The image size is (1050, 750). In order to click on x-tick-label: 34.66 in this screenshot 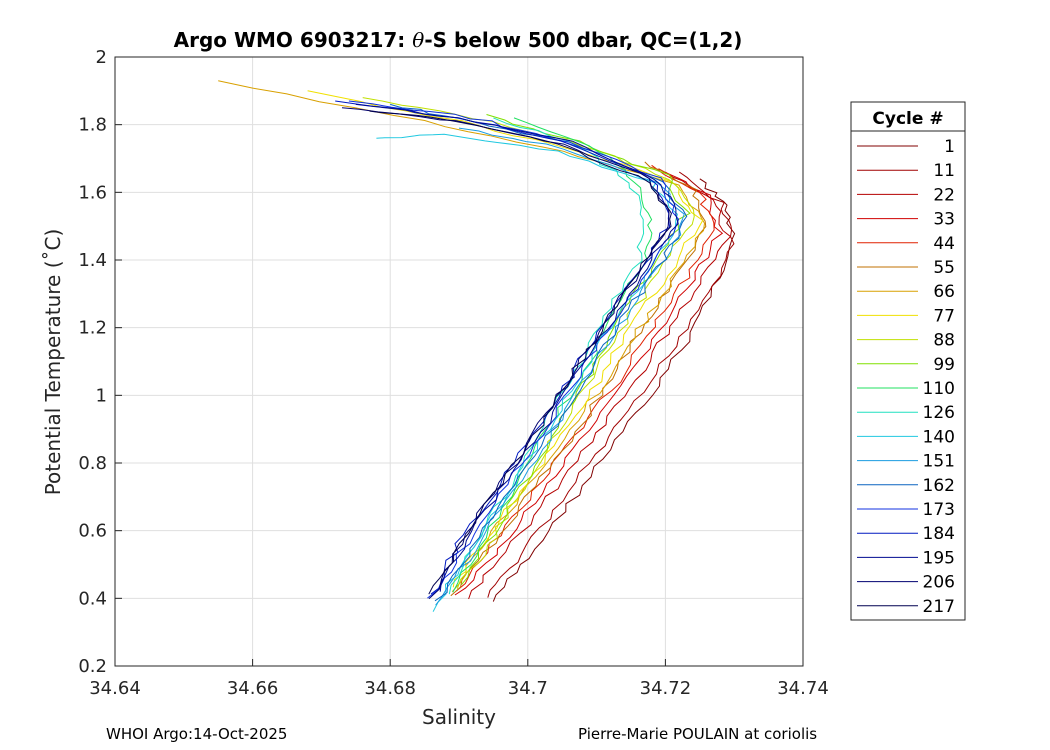, I will do `click(253, 688)`.